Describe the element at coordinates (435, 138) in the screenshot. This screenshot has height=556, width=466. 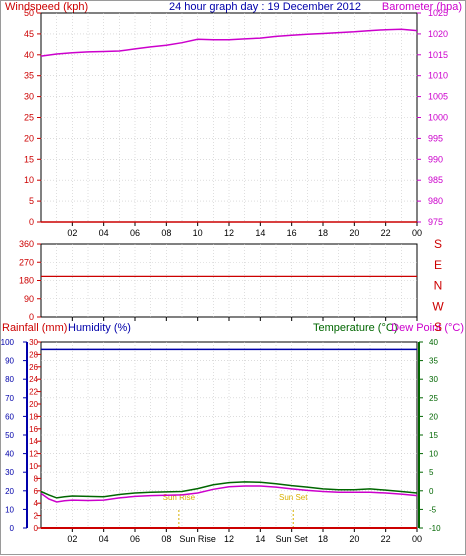
I see `barometer-tick-label: 995` at that location.